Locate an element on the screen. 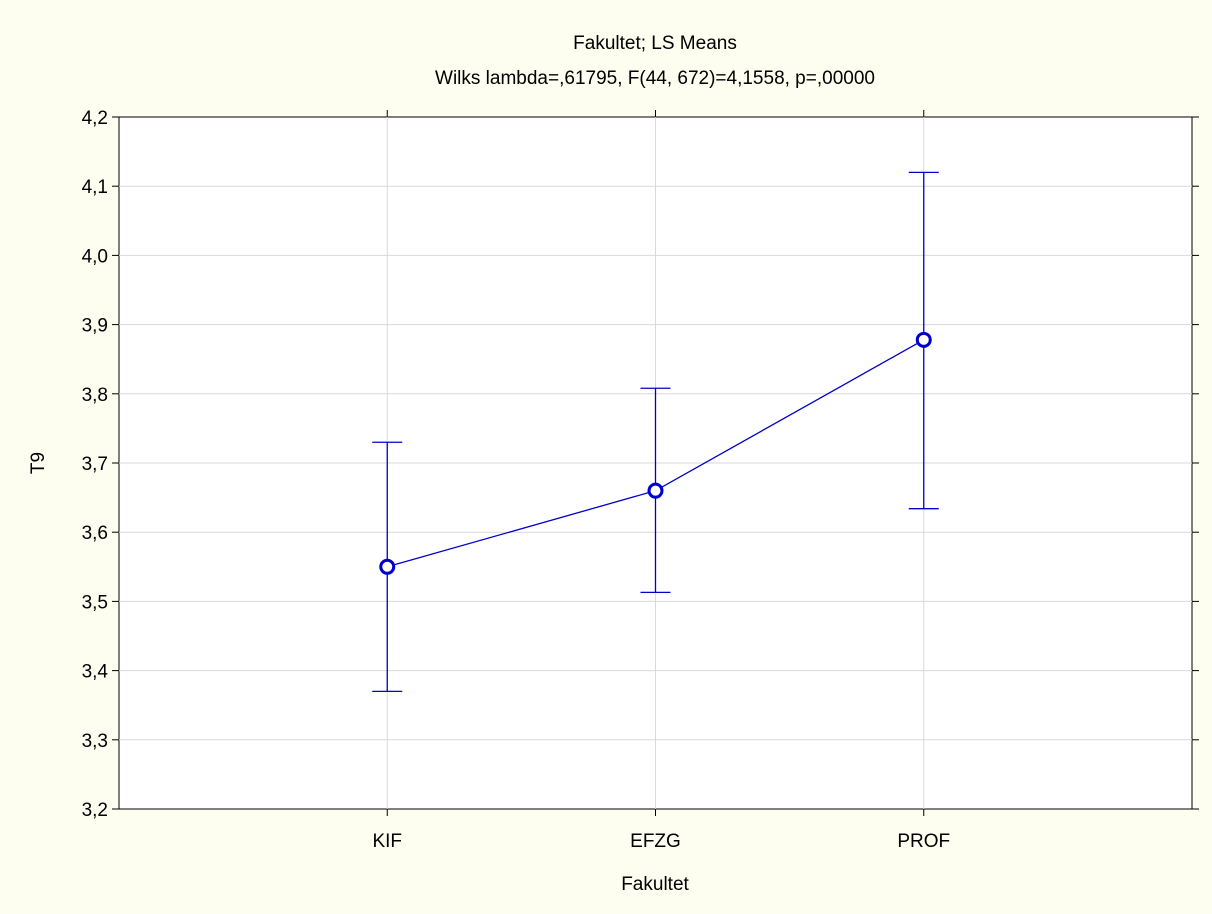  x-tick-label: PROF is located at coordinates (923, 841).